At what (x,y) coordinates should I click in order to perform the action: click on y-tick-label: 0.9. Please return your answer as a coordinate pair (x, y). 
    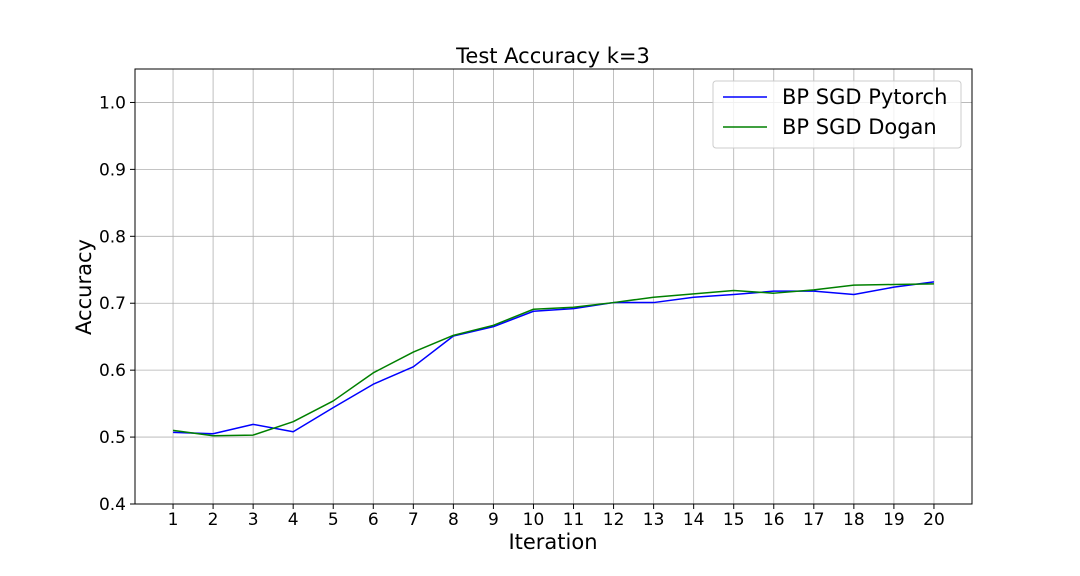
    Looking at the image, I should click on (112, 170).